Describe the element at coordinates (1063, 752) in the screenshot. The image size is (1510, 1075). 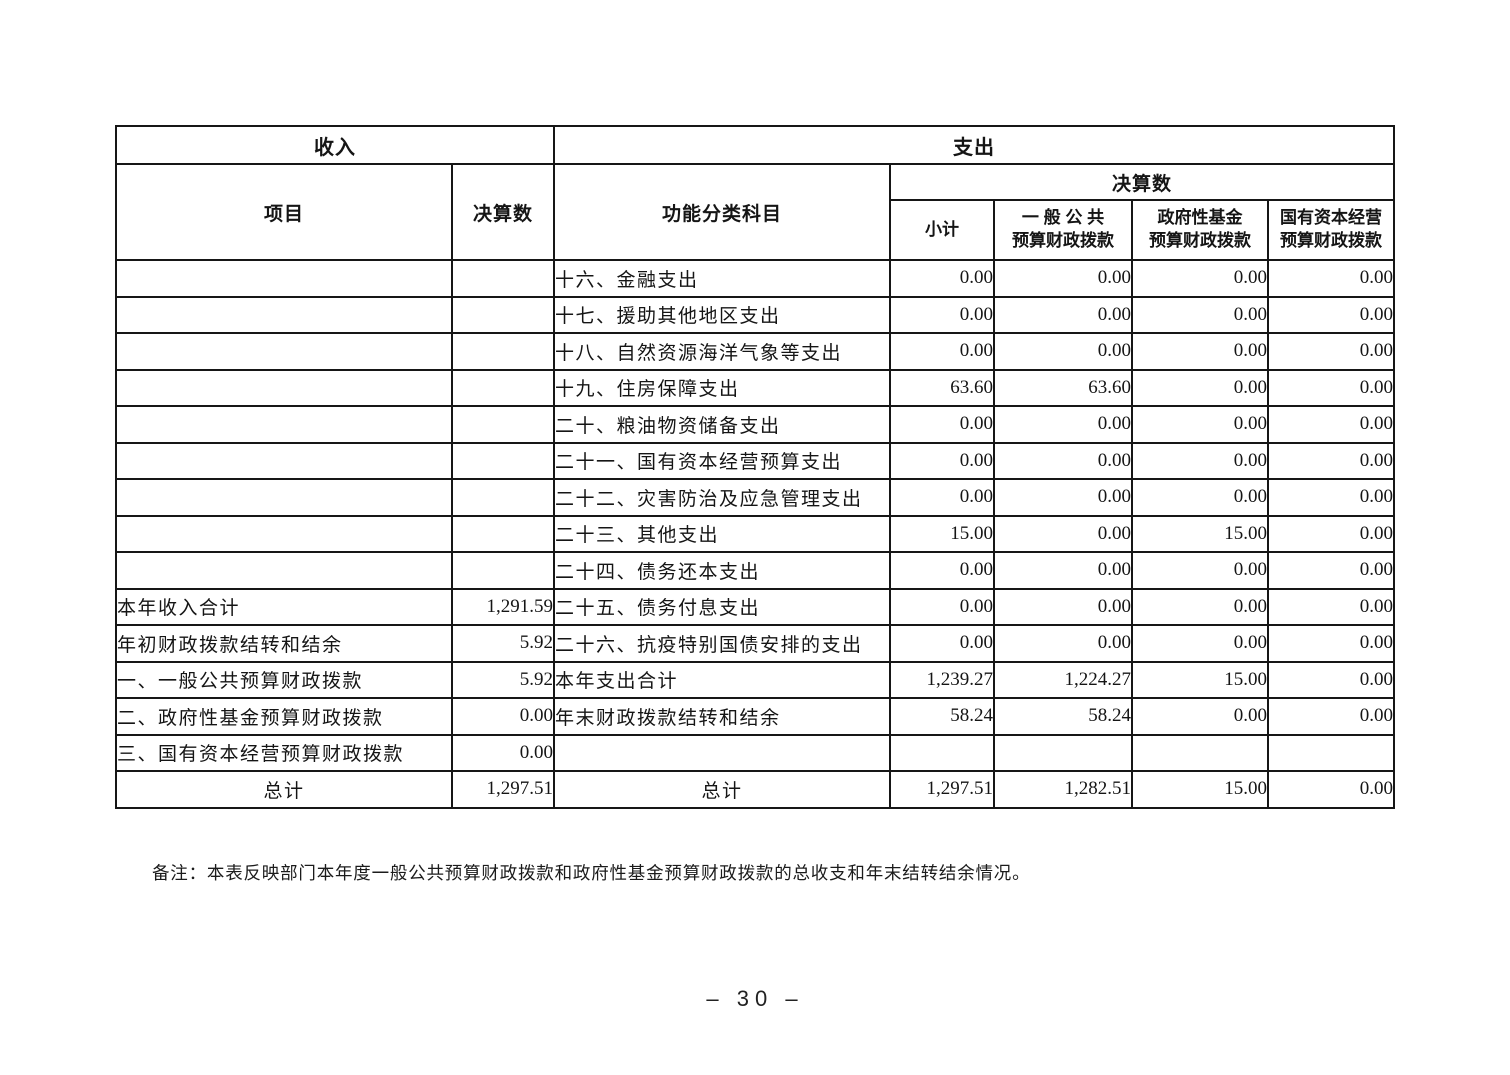
I see `general-budget-cell` at that location.